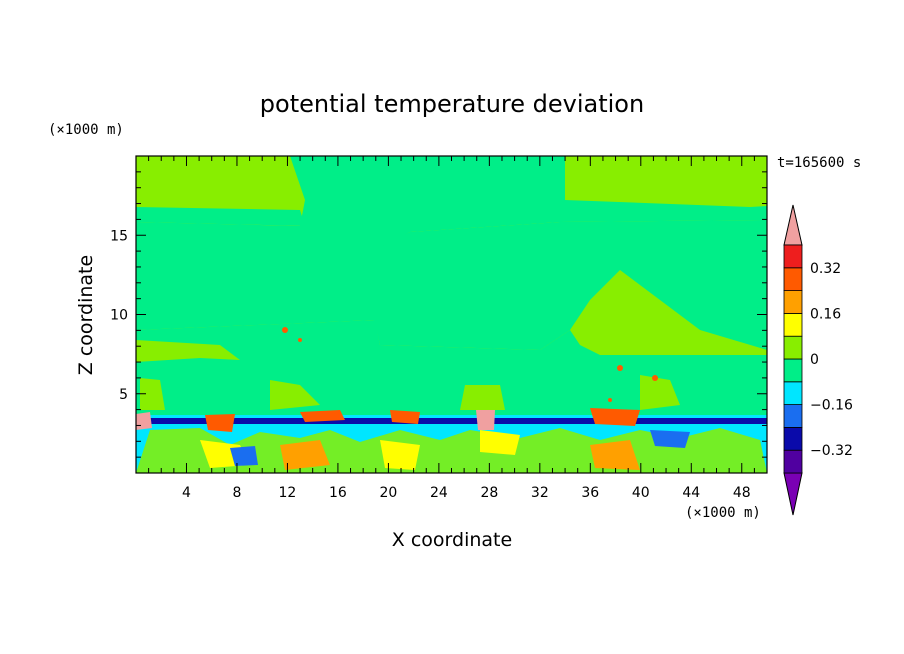 This screenshot has width=904, height=654. Describe the element at coordinates (452, 104) in the screenshot. I see `chart-title: potential temperature deviation` at that location.